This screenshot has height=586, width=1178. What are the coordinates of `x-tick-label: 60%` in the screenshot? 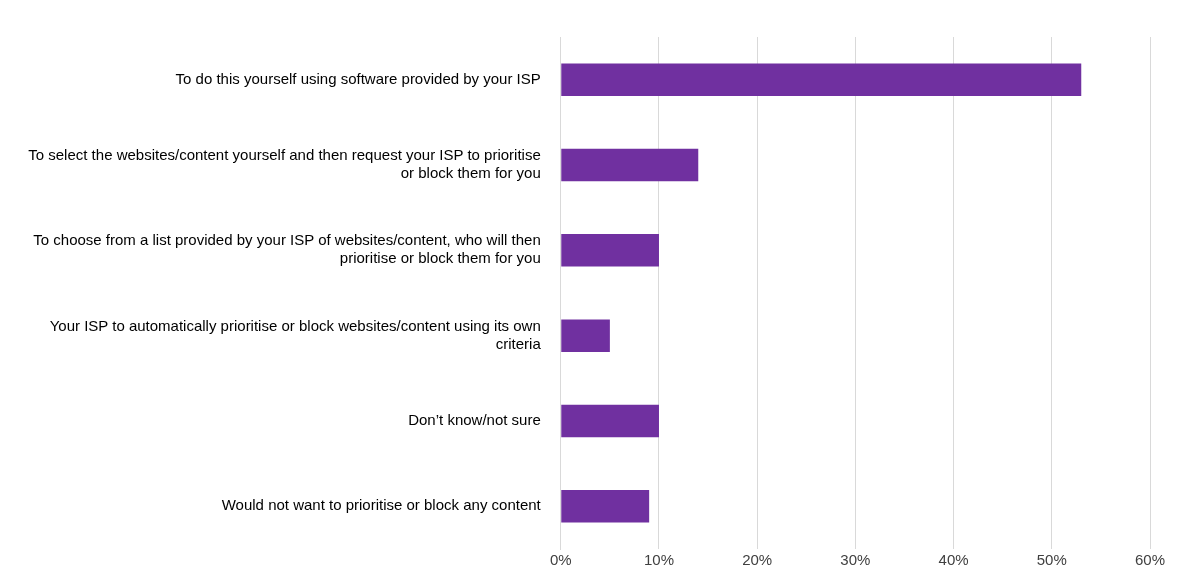 It's located at (1150, 560).